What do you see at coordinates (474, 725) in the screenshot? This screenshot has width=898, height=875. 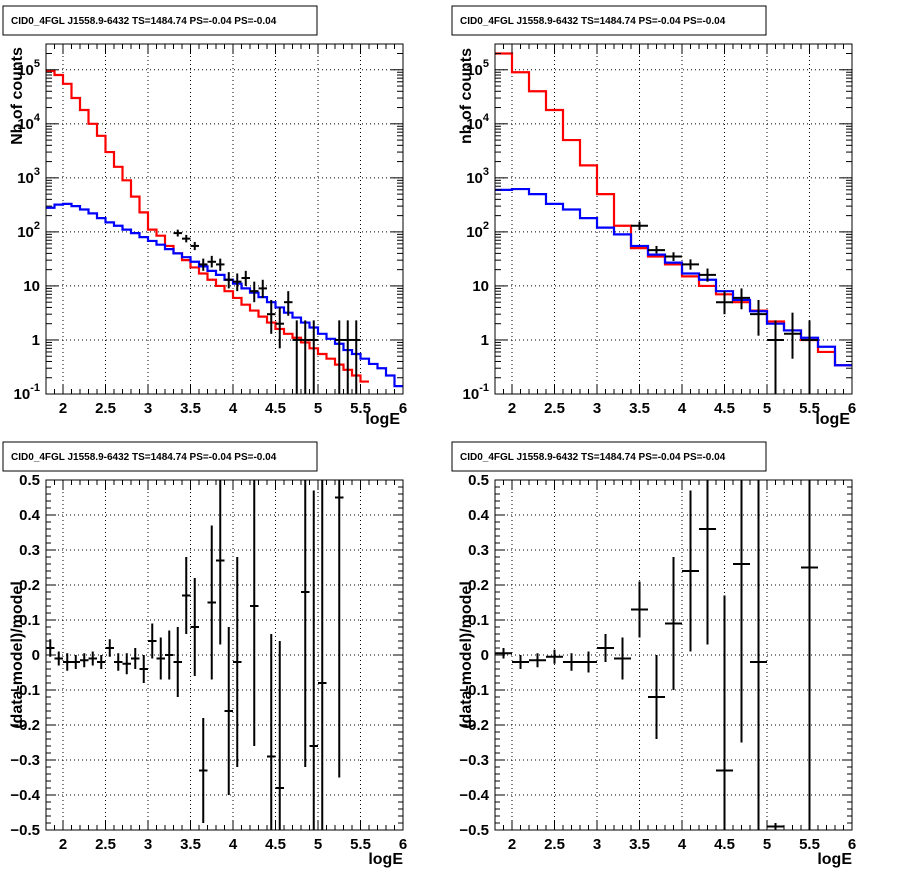 I see `y-tick-label: −0.2` at bounding box center [474, 725].